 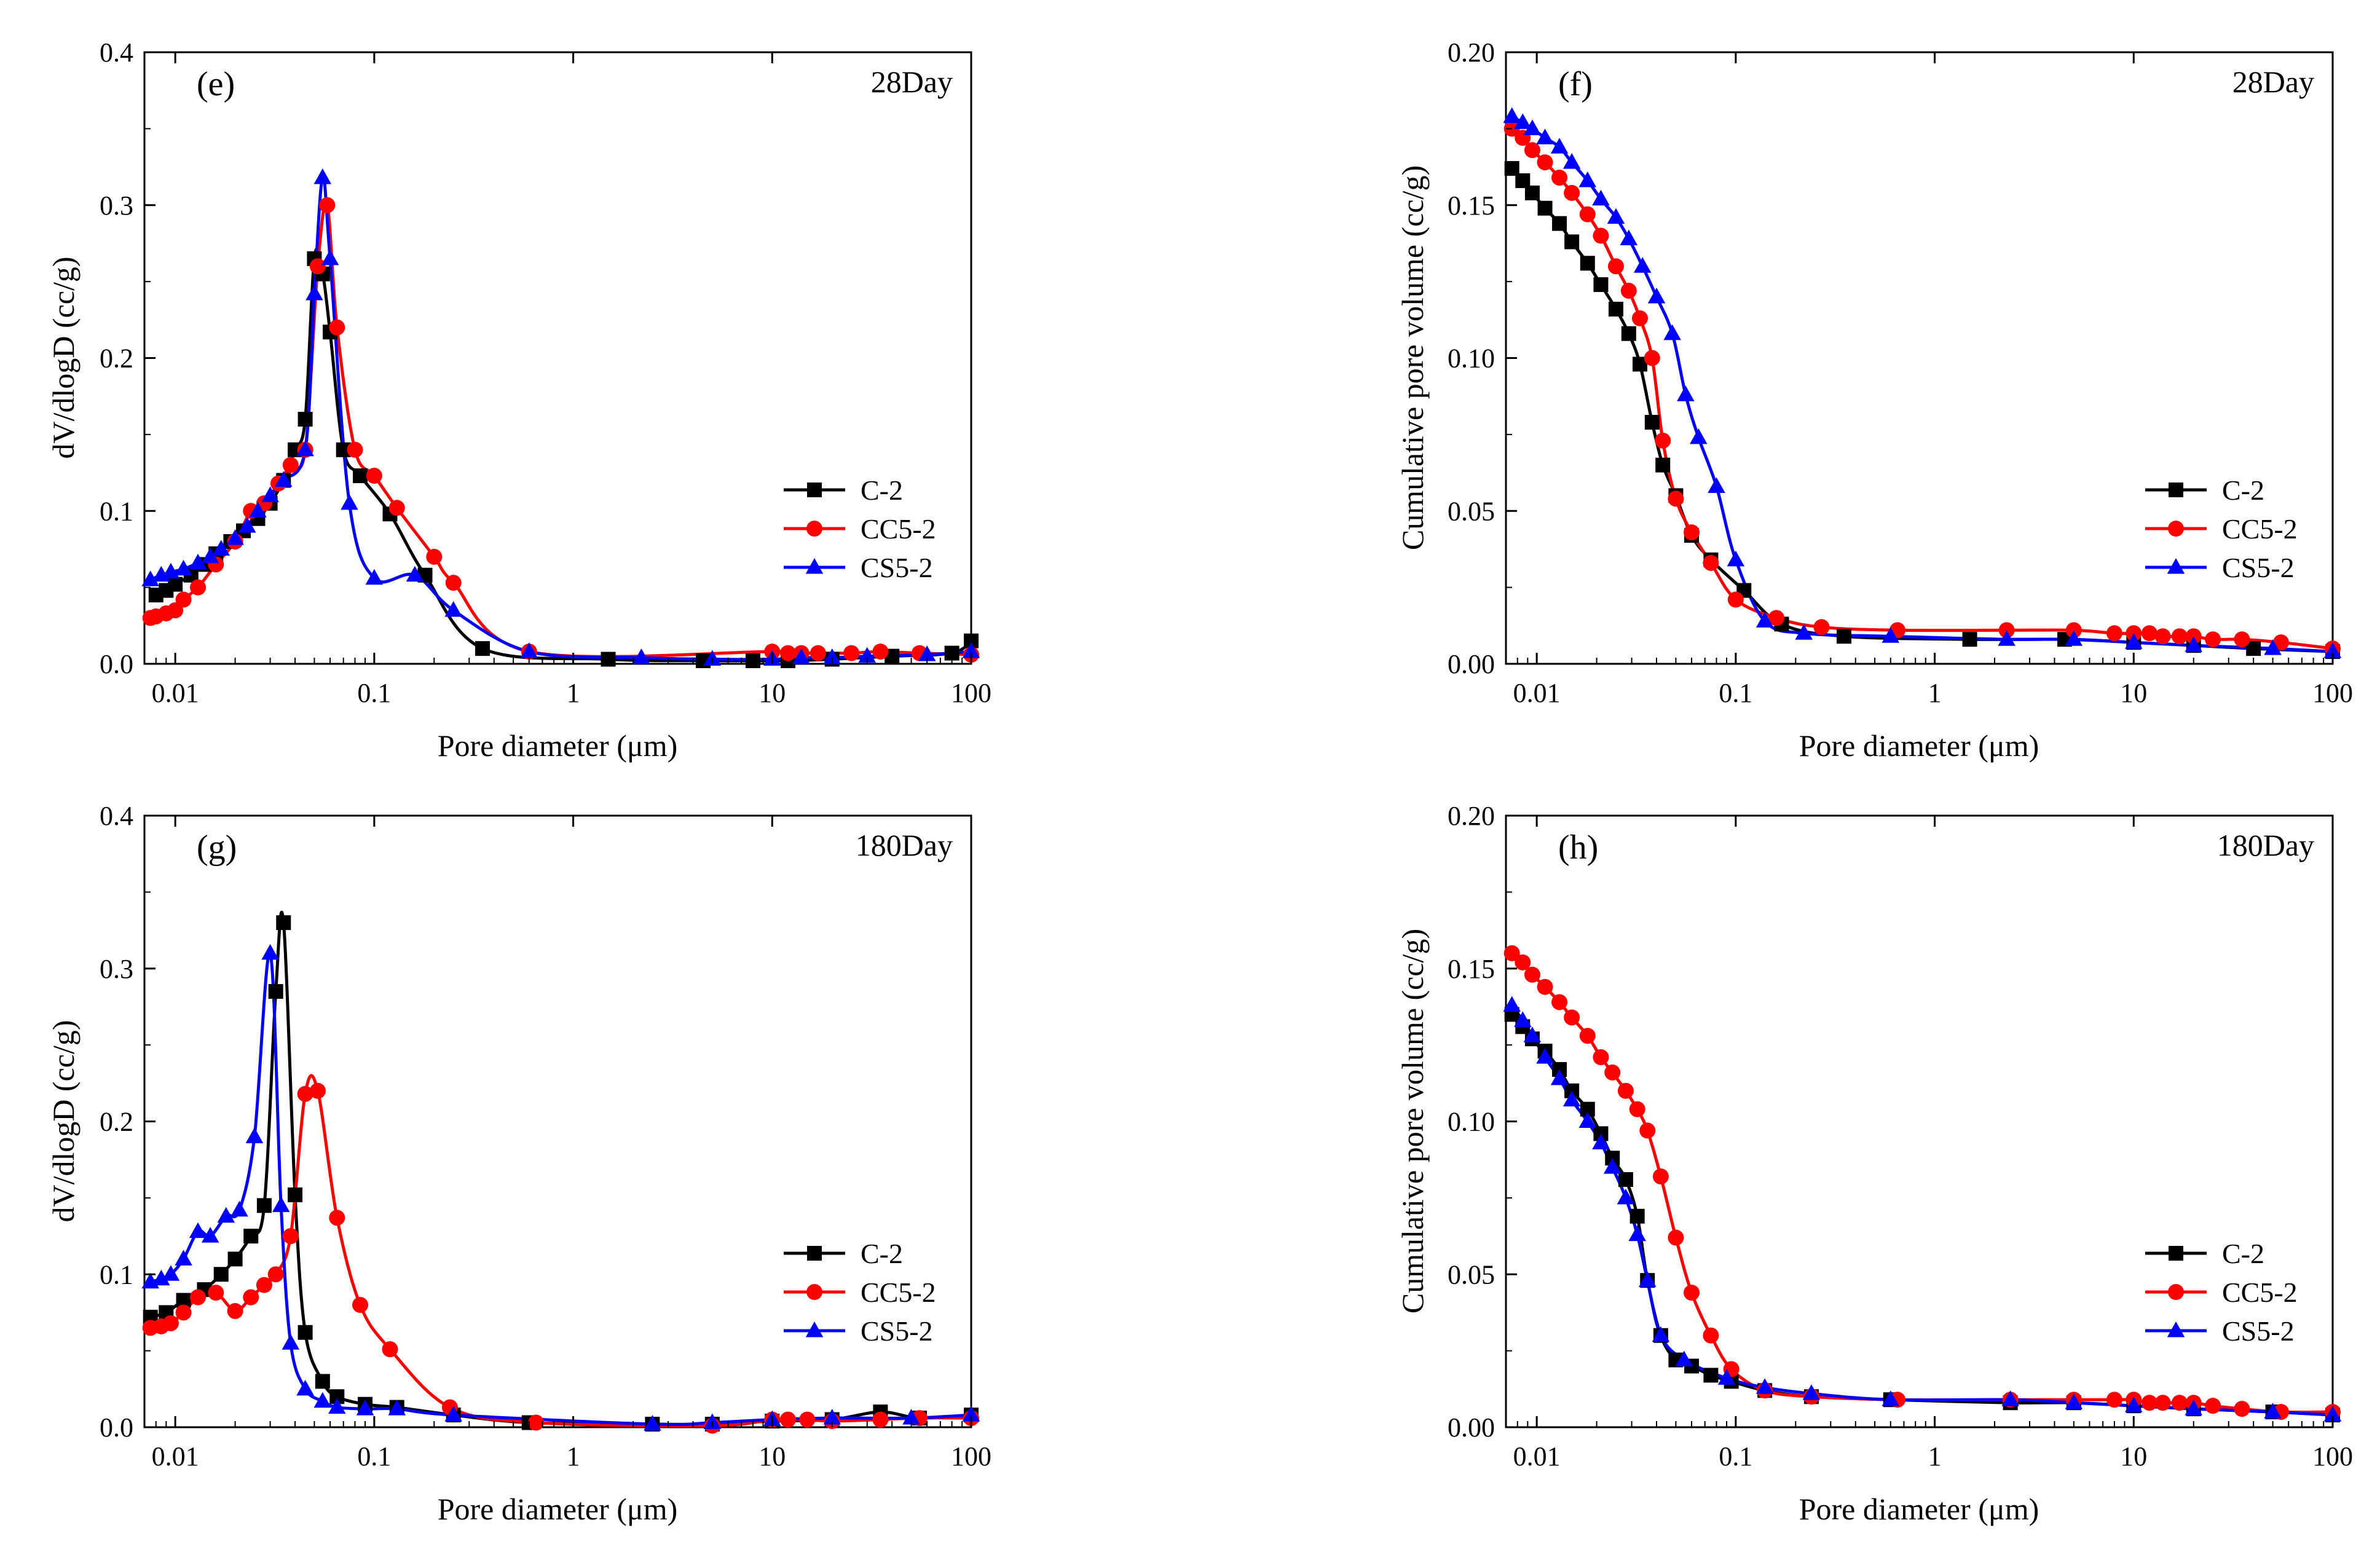 I want to click on x-tick-label: 1, so click(x=573, y=1456).